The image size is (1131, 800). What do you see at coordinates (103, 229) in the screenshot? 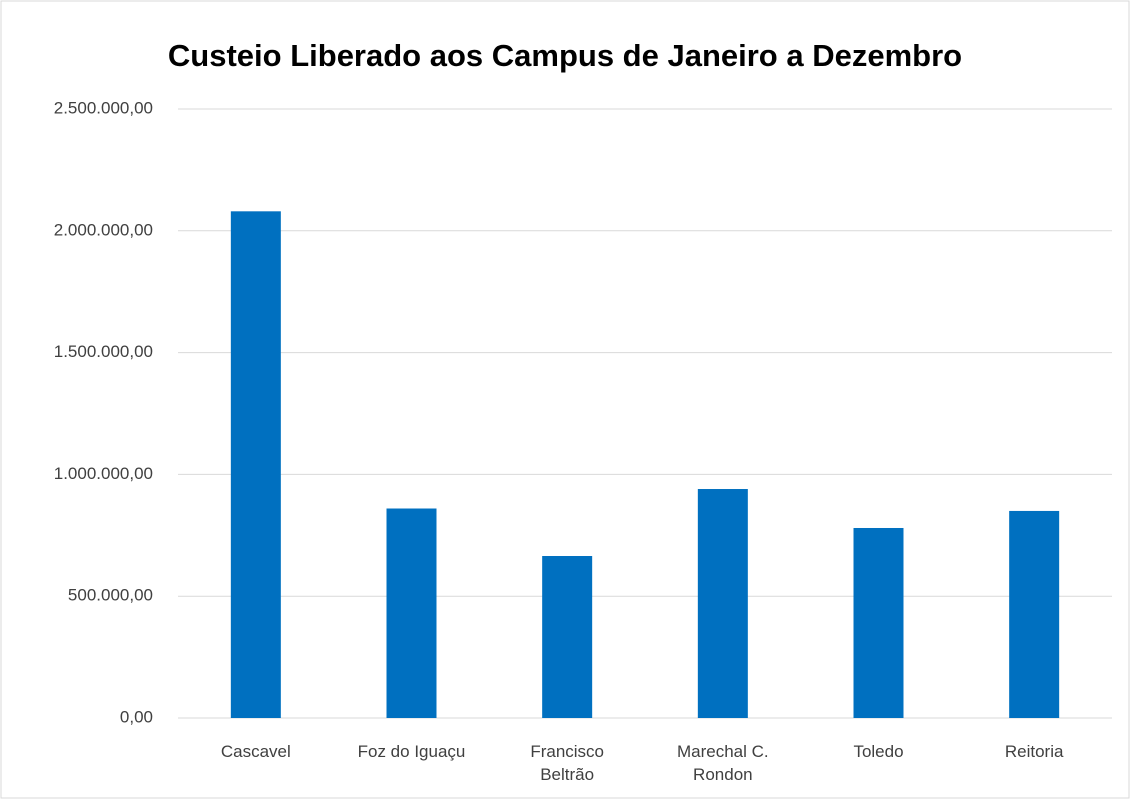
I see `y-tick-label: 2.000.000,00` at bounding box center [103, 229].